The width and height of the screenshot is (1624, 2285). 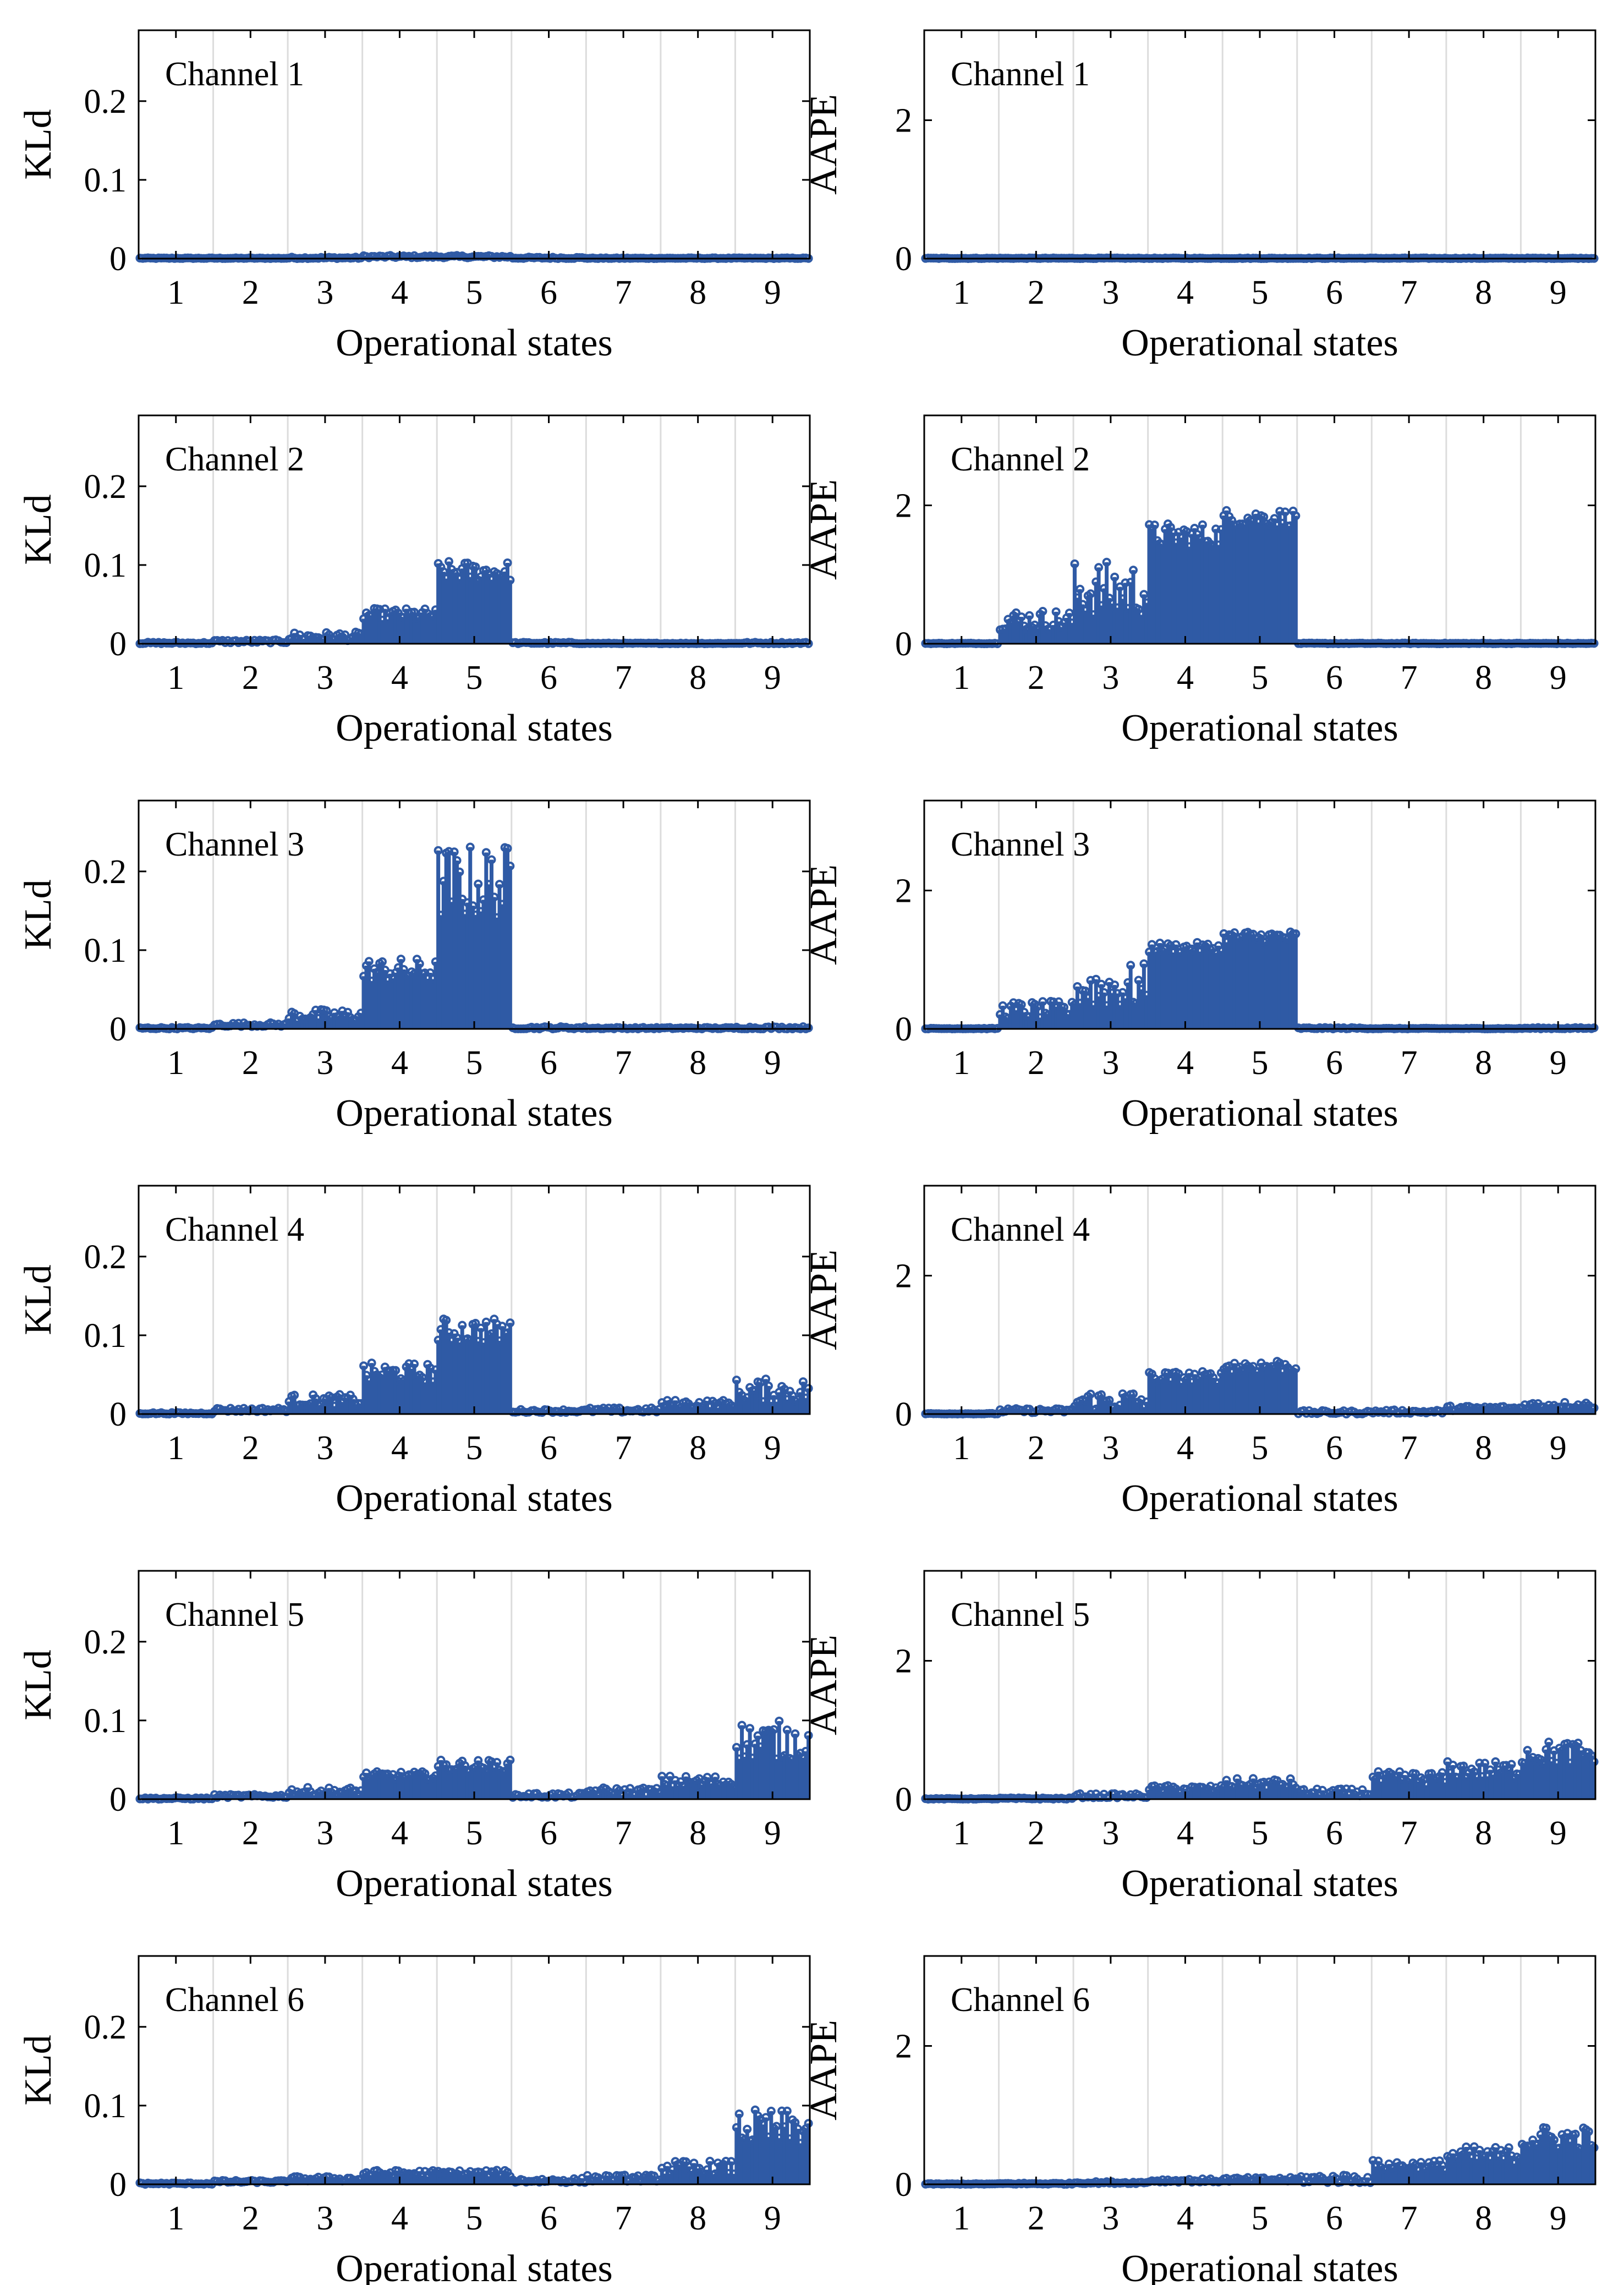 I want to click on x-axis-label: Operational states, so click(x=474, y=343).